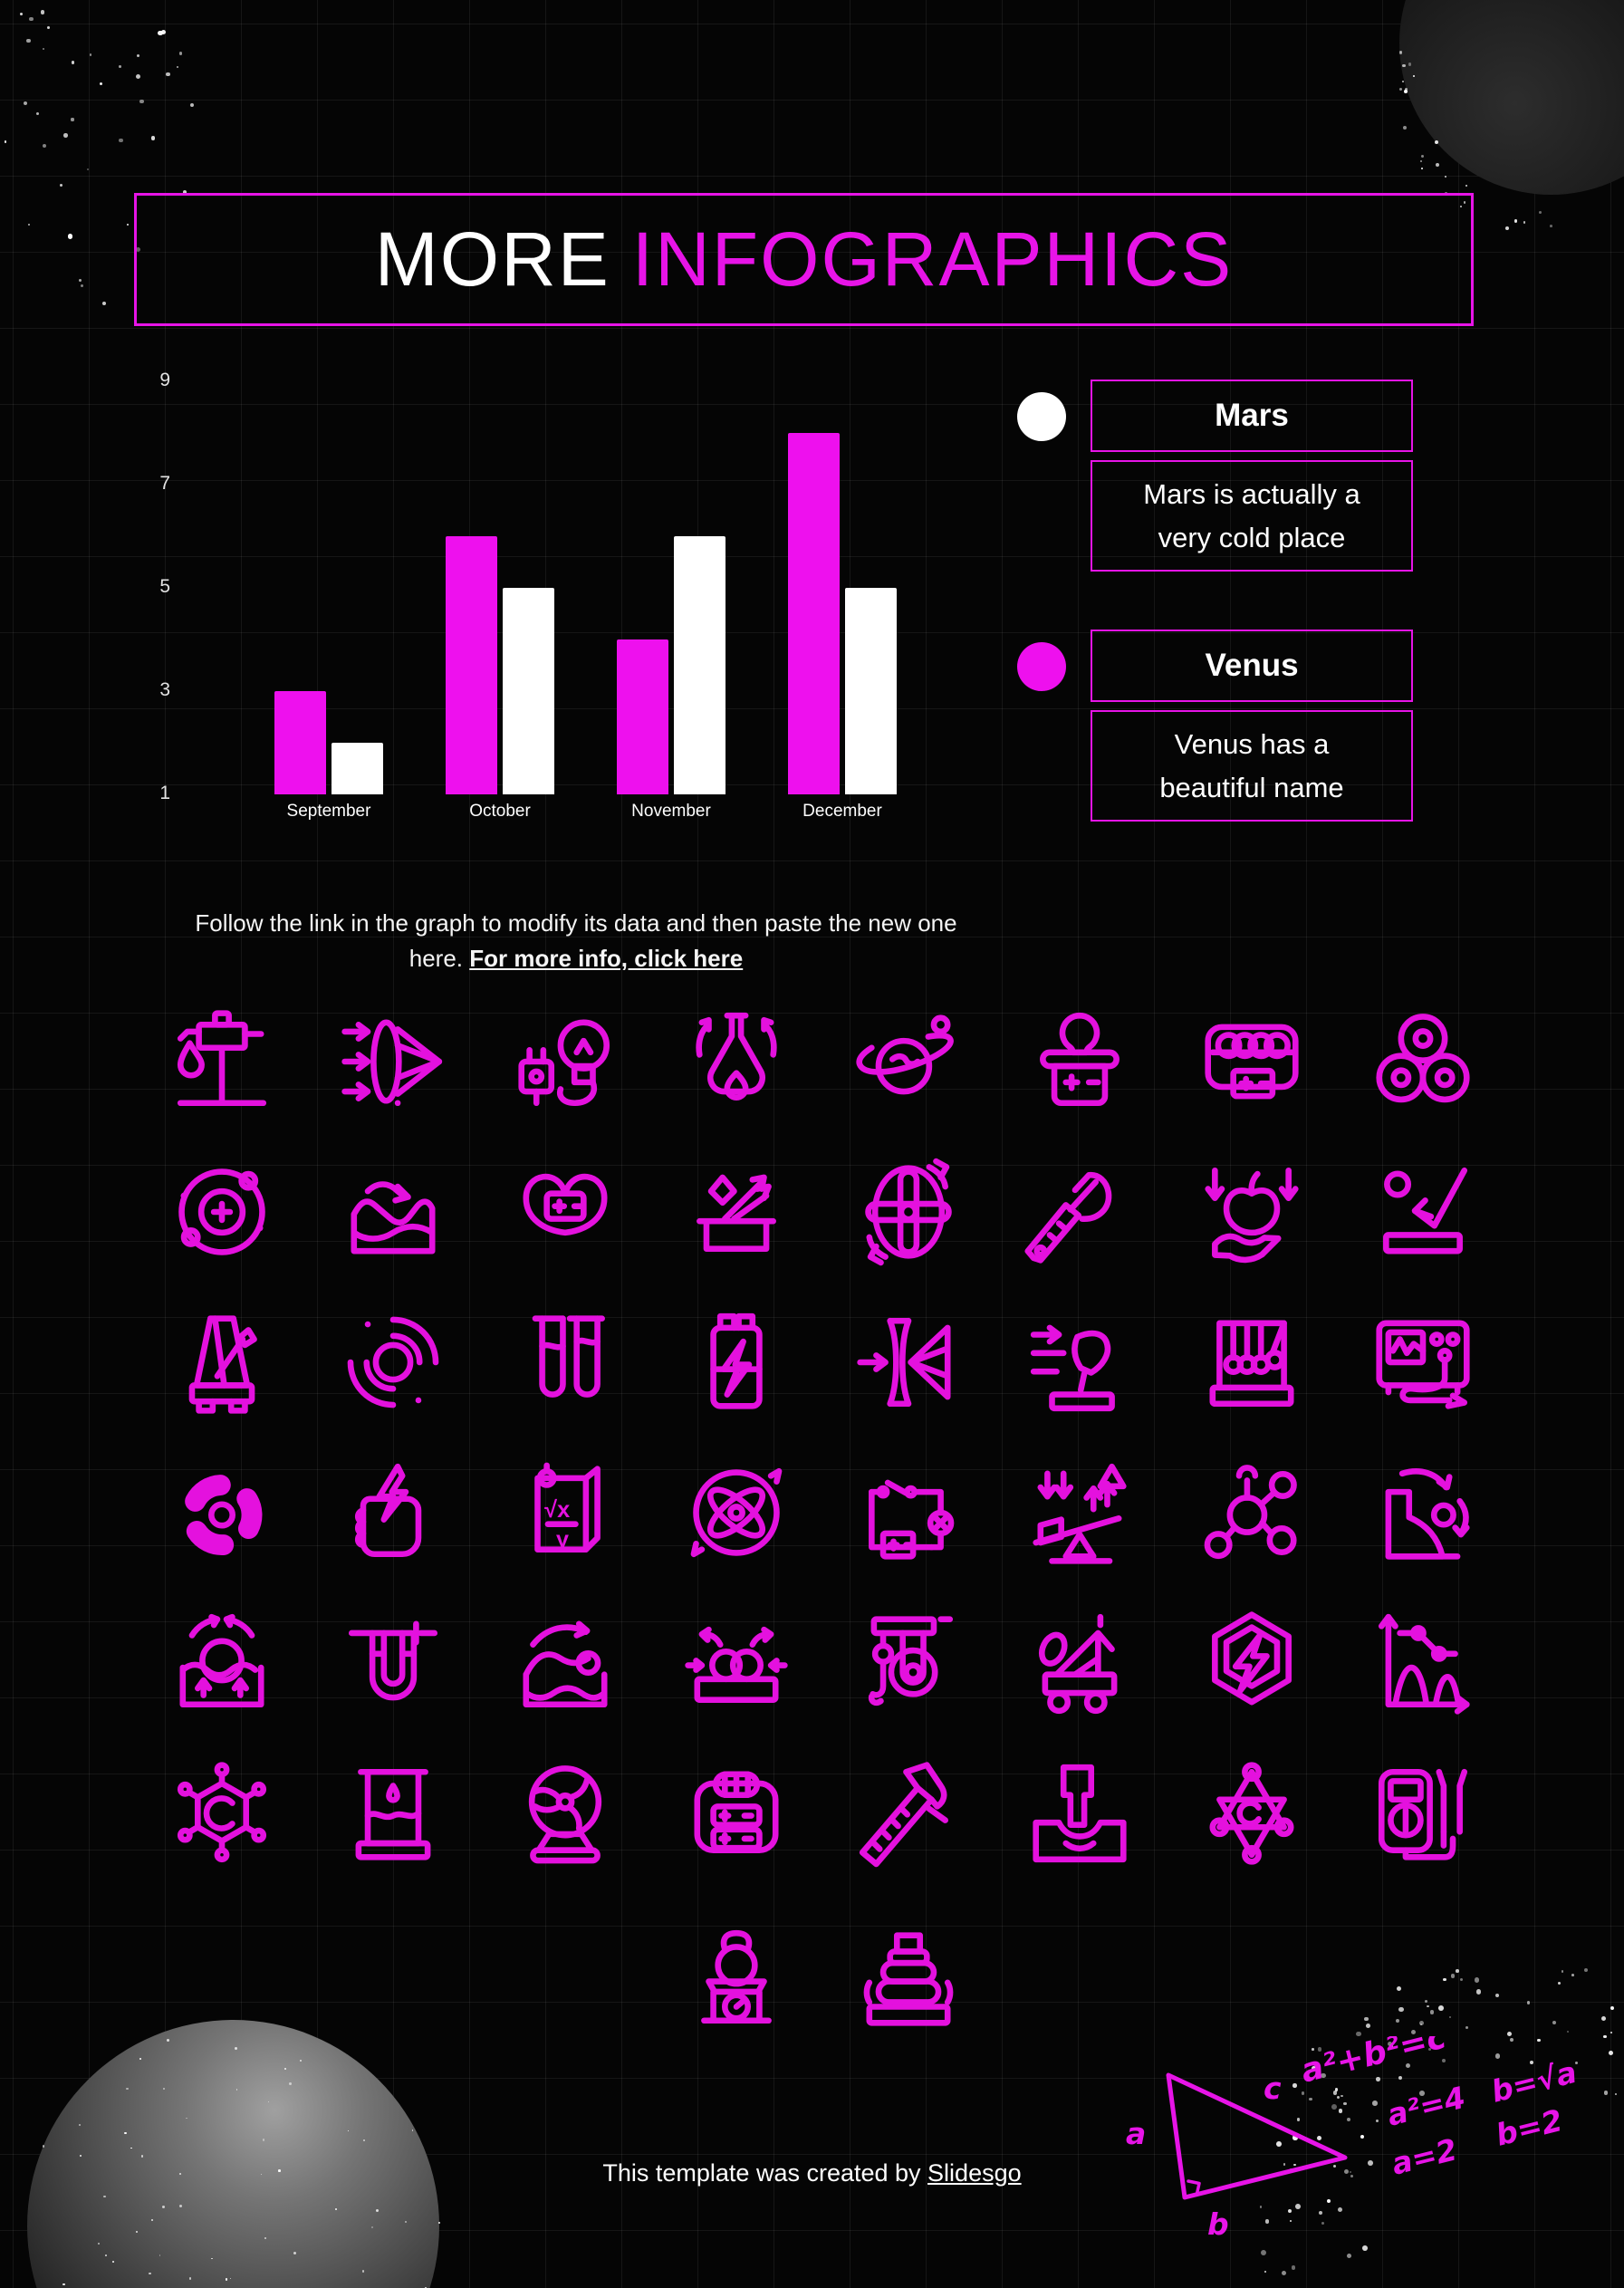 The height and width of the screenshot is (2288, 1624). What do you see at coordinates (471, 665) in the screenshot?
I see `bar-venus-october` at bounding box center [471, 665].